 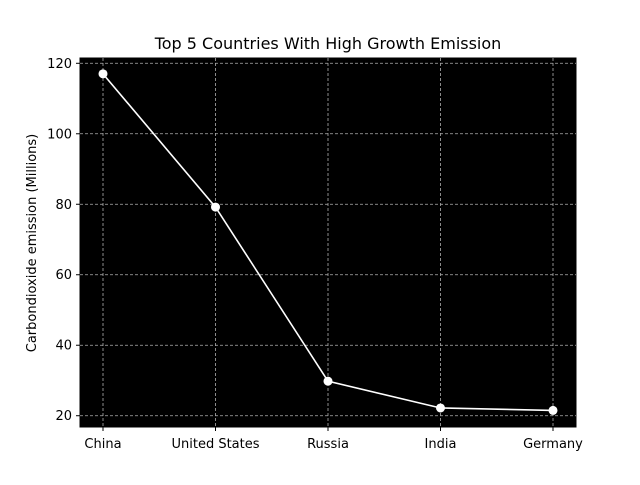 What do you see at coordinates (328, 444) in the screenshot?
I see `x-tick-label: Russia` at bounding box center [328, 444].